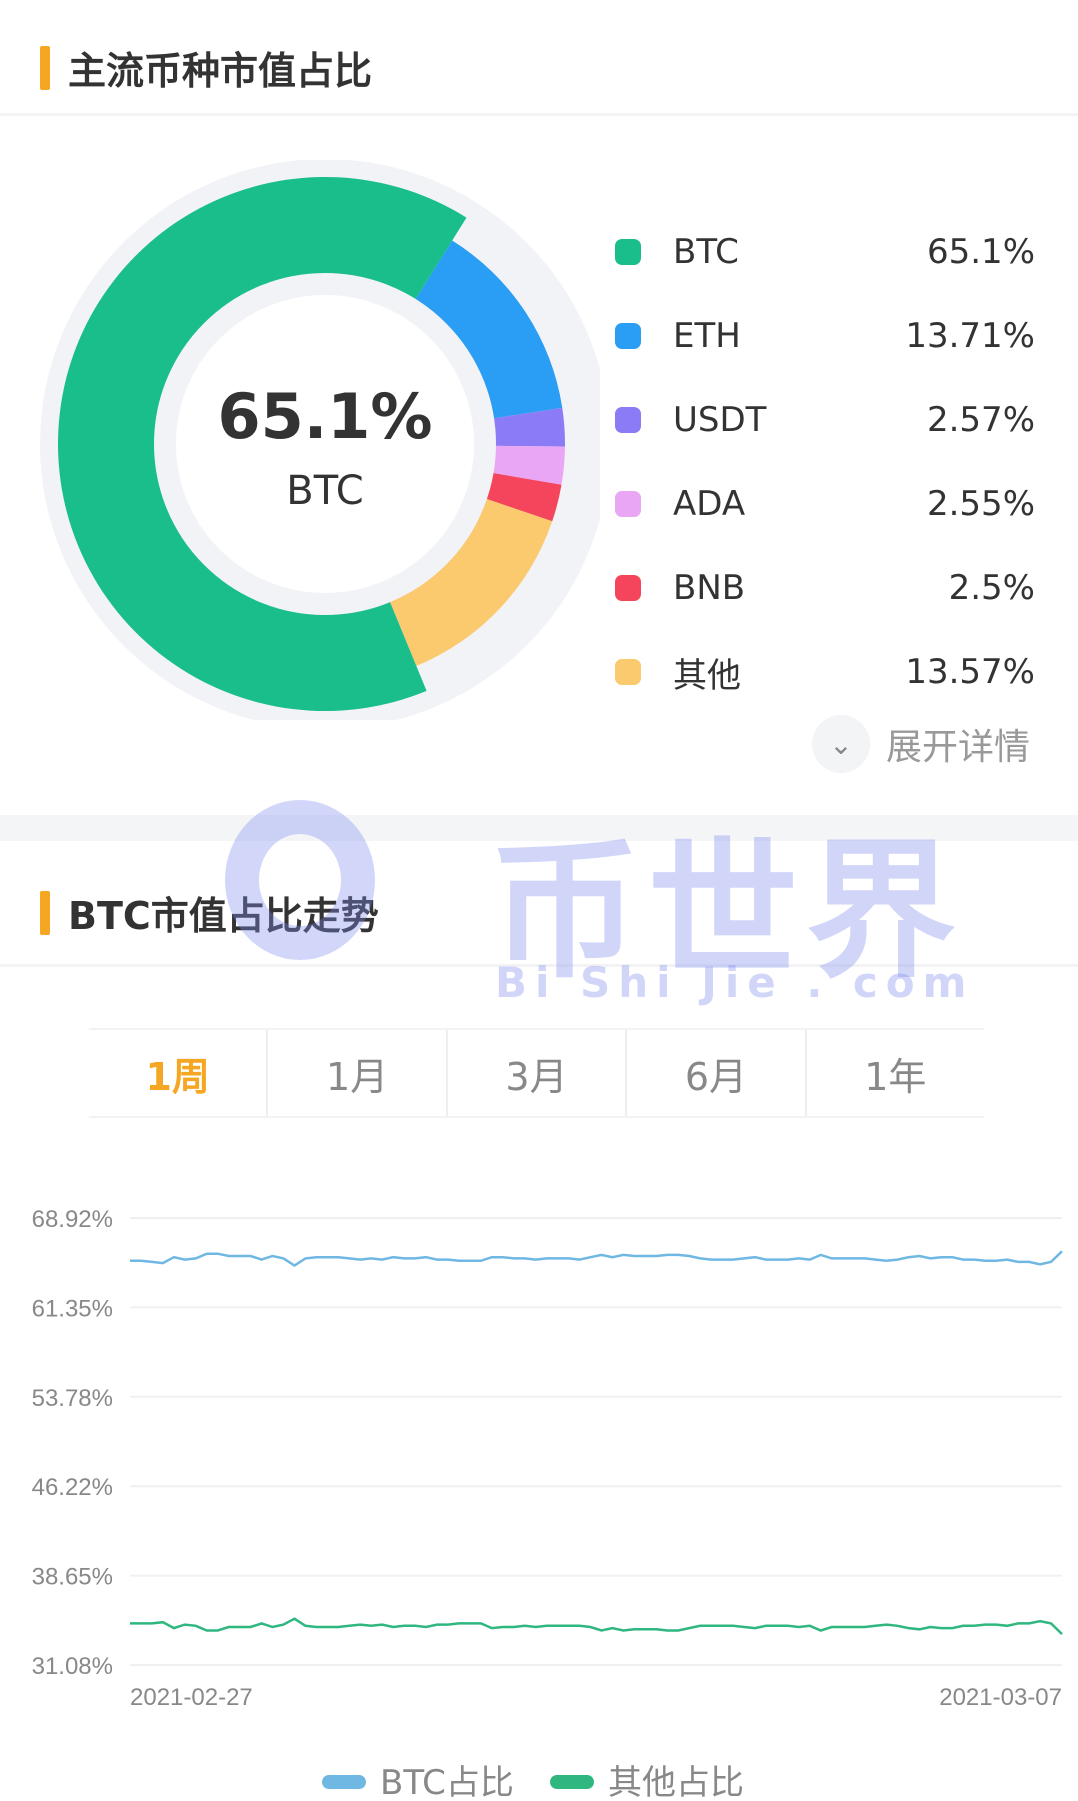  Describe the element at coordinates (840, 744) in the screenshot. I see `chevron-down-icon: ⌄` at that location.